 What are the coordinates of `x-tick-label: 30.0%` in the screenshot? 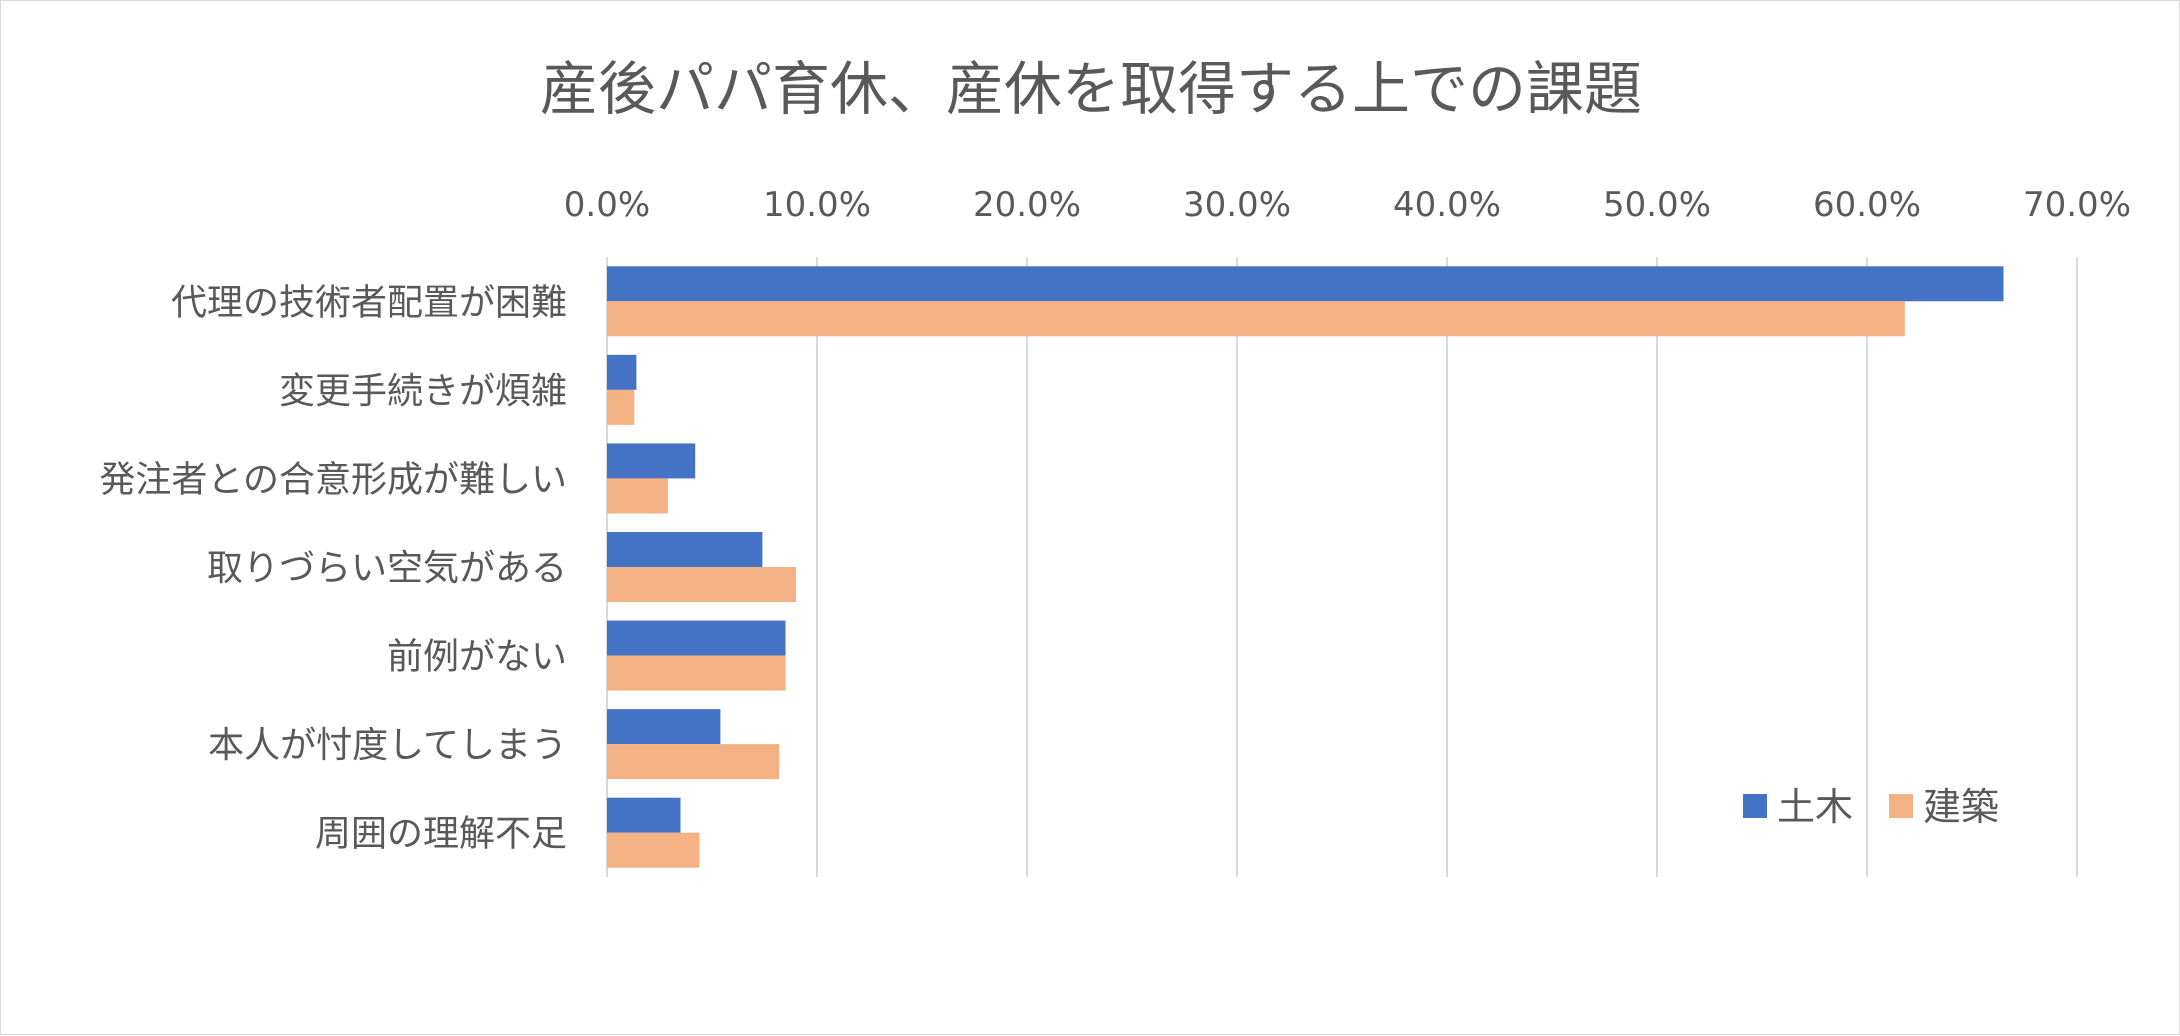 It's located at (1237, 205).